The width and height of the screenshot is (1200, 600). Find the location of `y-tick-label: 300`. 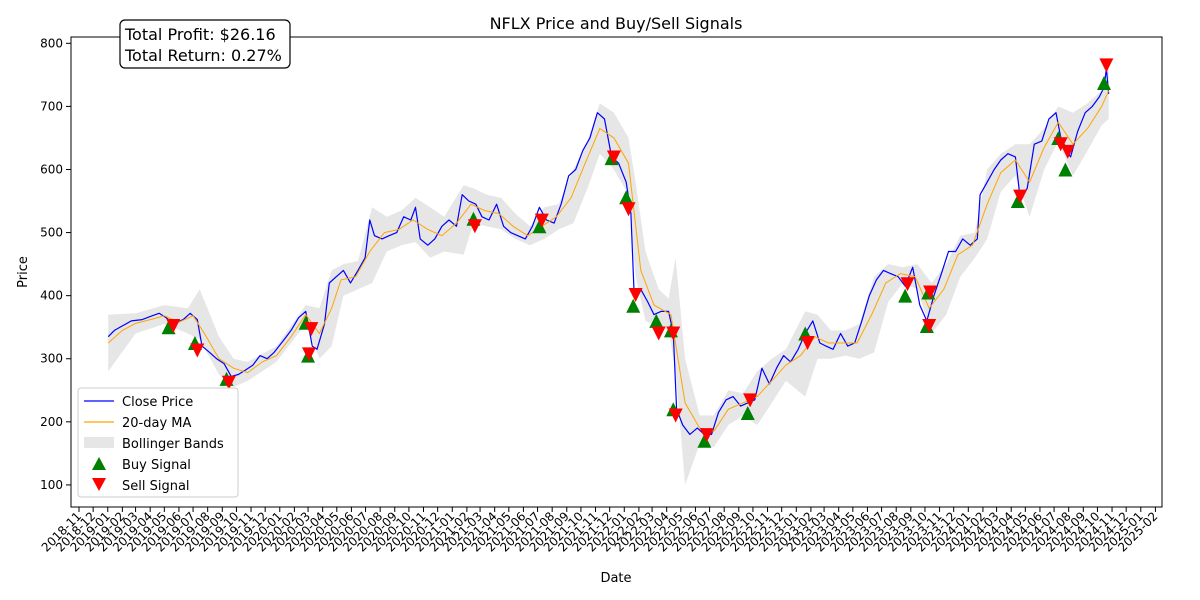

y-tick-label: 300 is located at coordinates (51, 359).